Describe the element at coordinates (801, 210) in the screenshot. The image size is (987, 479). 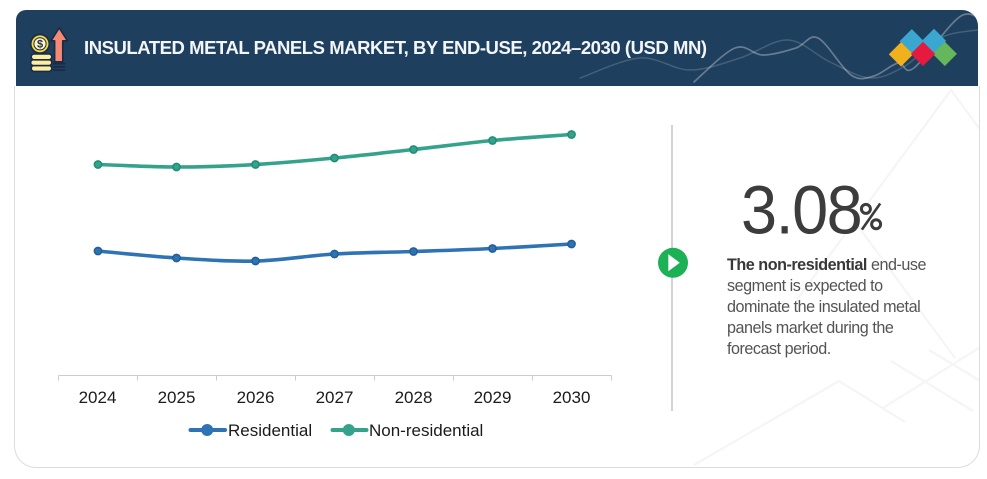
I see `svg-text: 3.08` at that location.